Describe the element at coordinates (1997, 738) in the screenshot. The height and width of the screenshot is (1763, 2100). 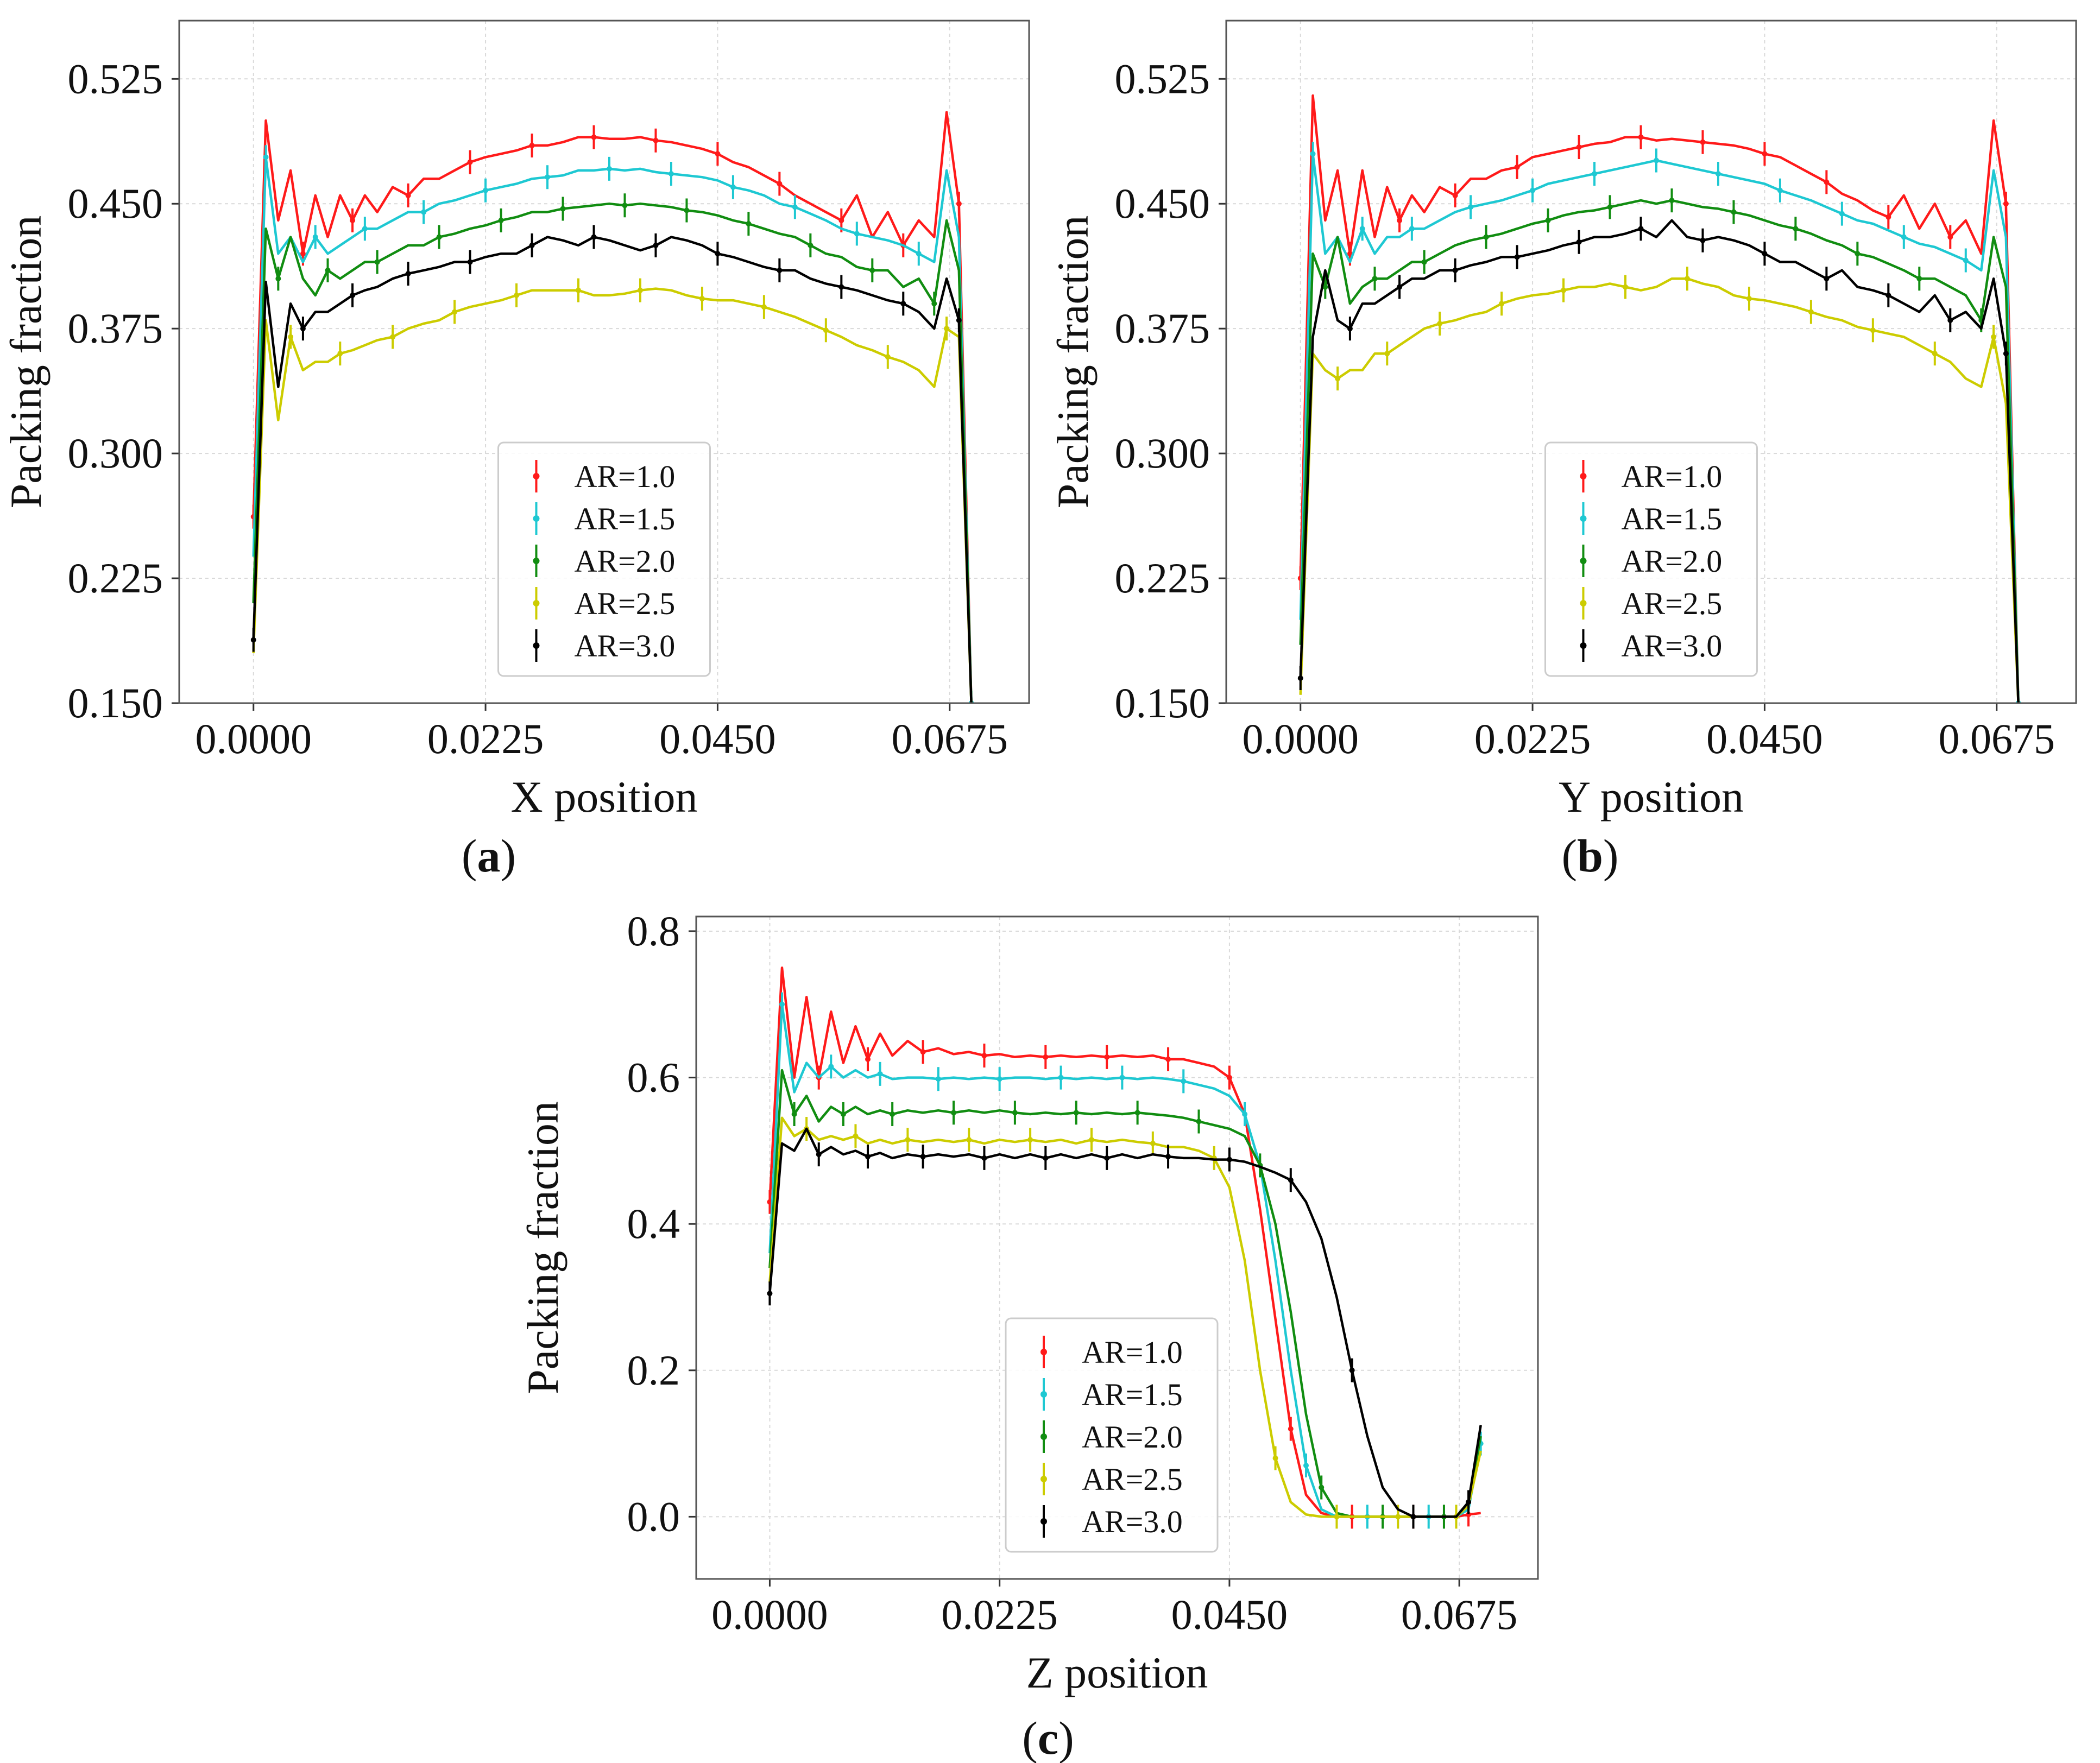
I see `x-tick-label: 0.0675` at that location.